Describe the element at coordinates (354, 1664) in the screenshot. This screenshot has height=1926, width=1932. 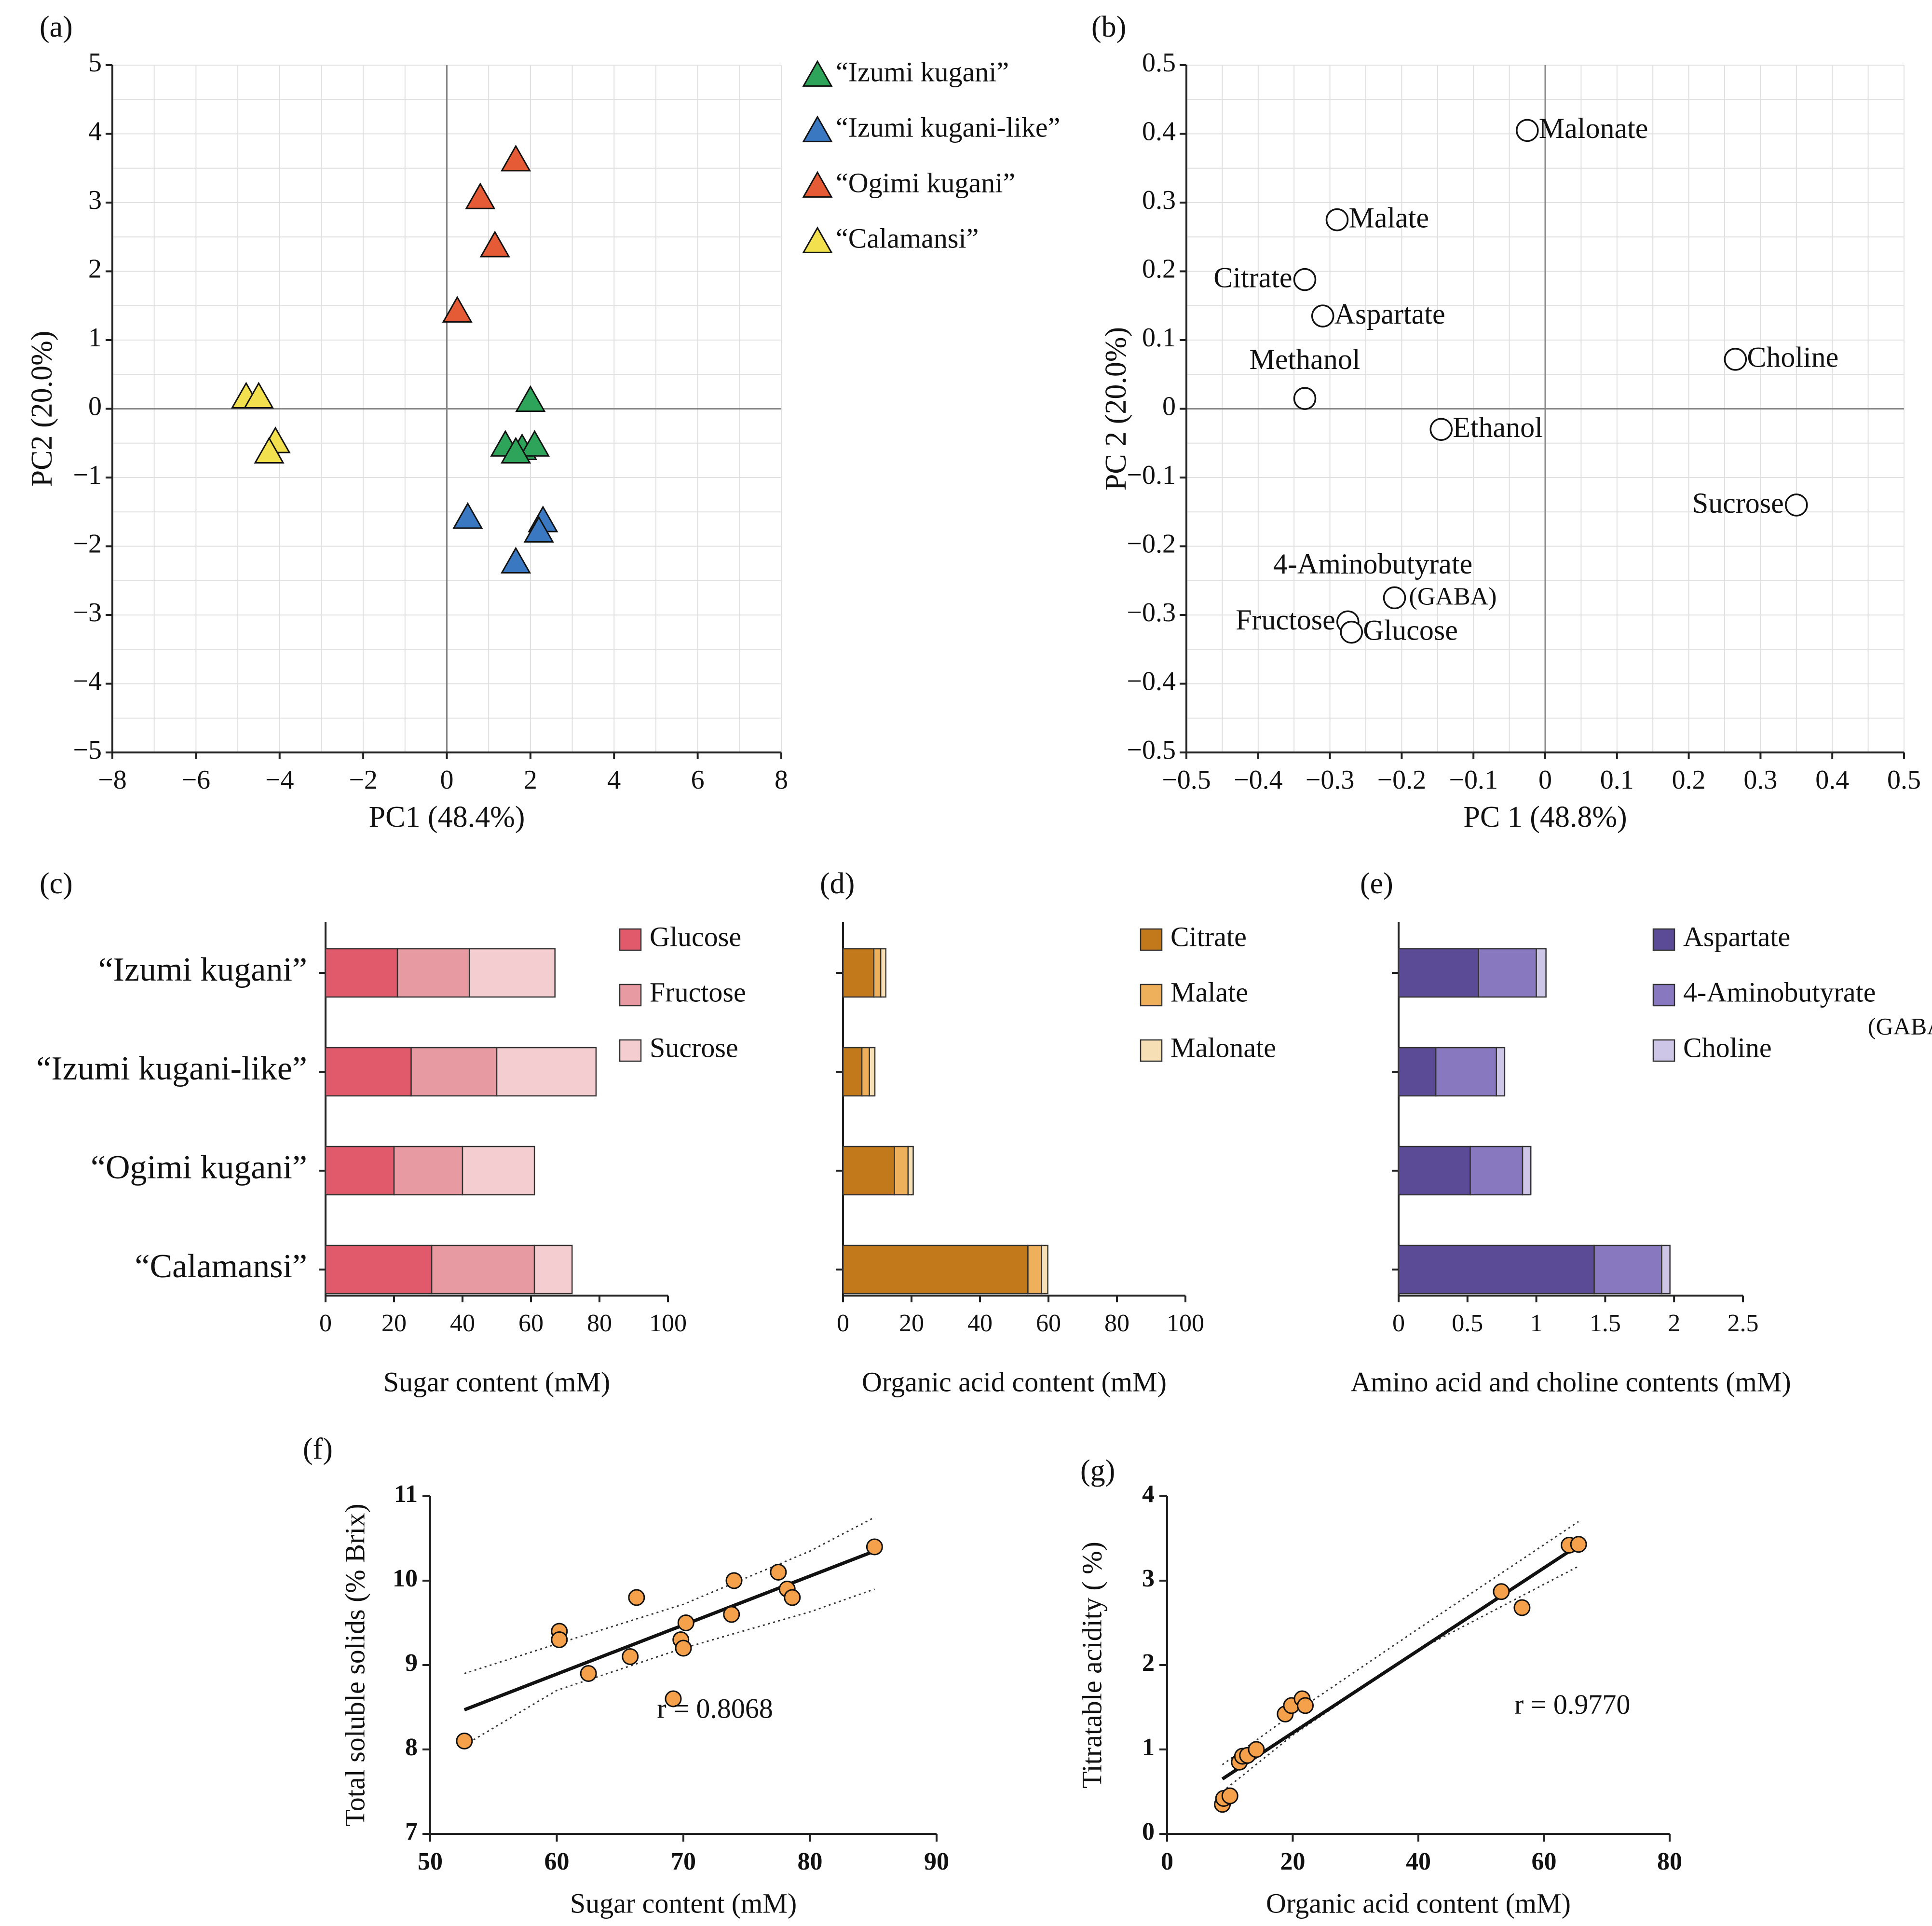
I see `y-axis-title: Total soluble solids (% Brix)` at that location.